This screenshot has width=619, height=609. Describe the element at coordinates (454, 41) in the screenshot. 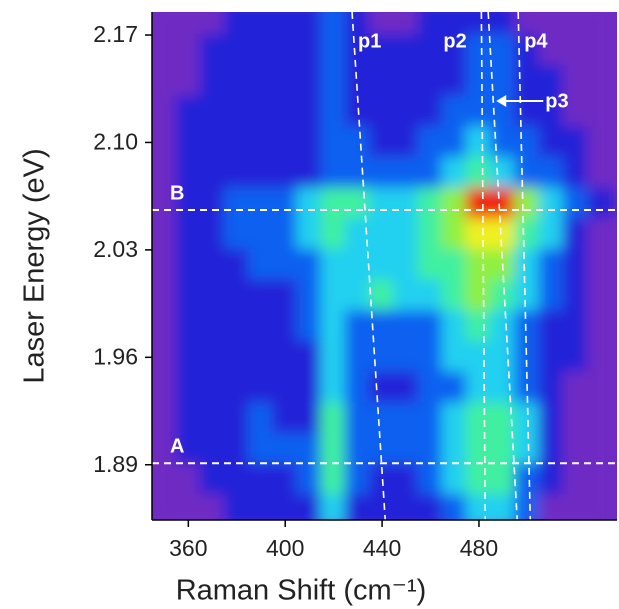

I see `line-label: p2` at that location.